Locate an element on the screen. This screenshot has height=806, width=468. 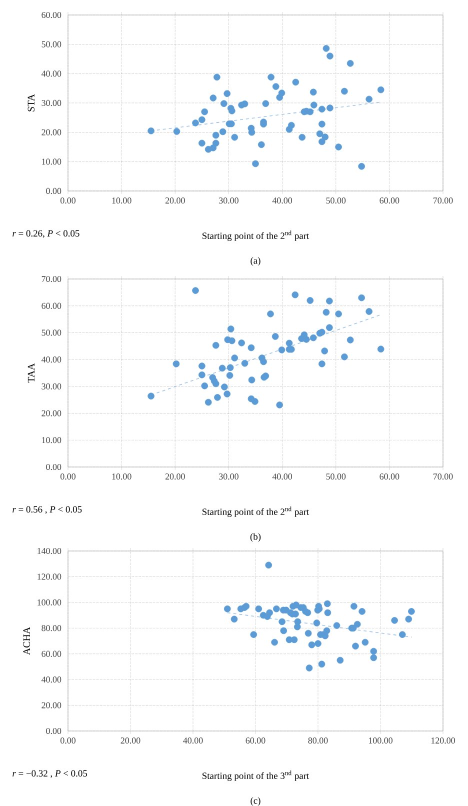
y-tick-label: 120.00 is located at coordinates (50, 577).